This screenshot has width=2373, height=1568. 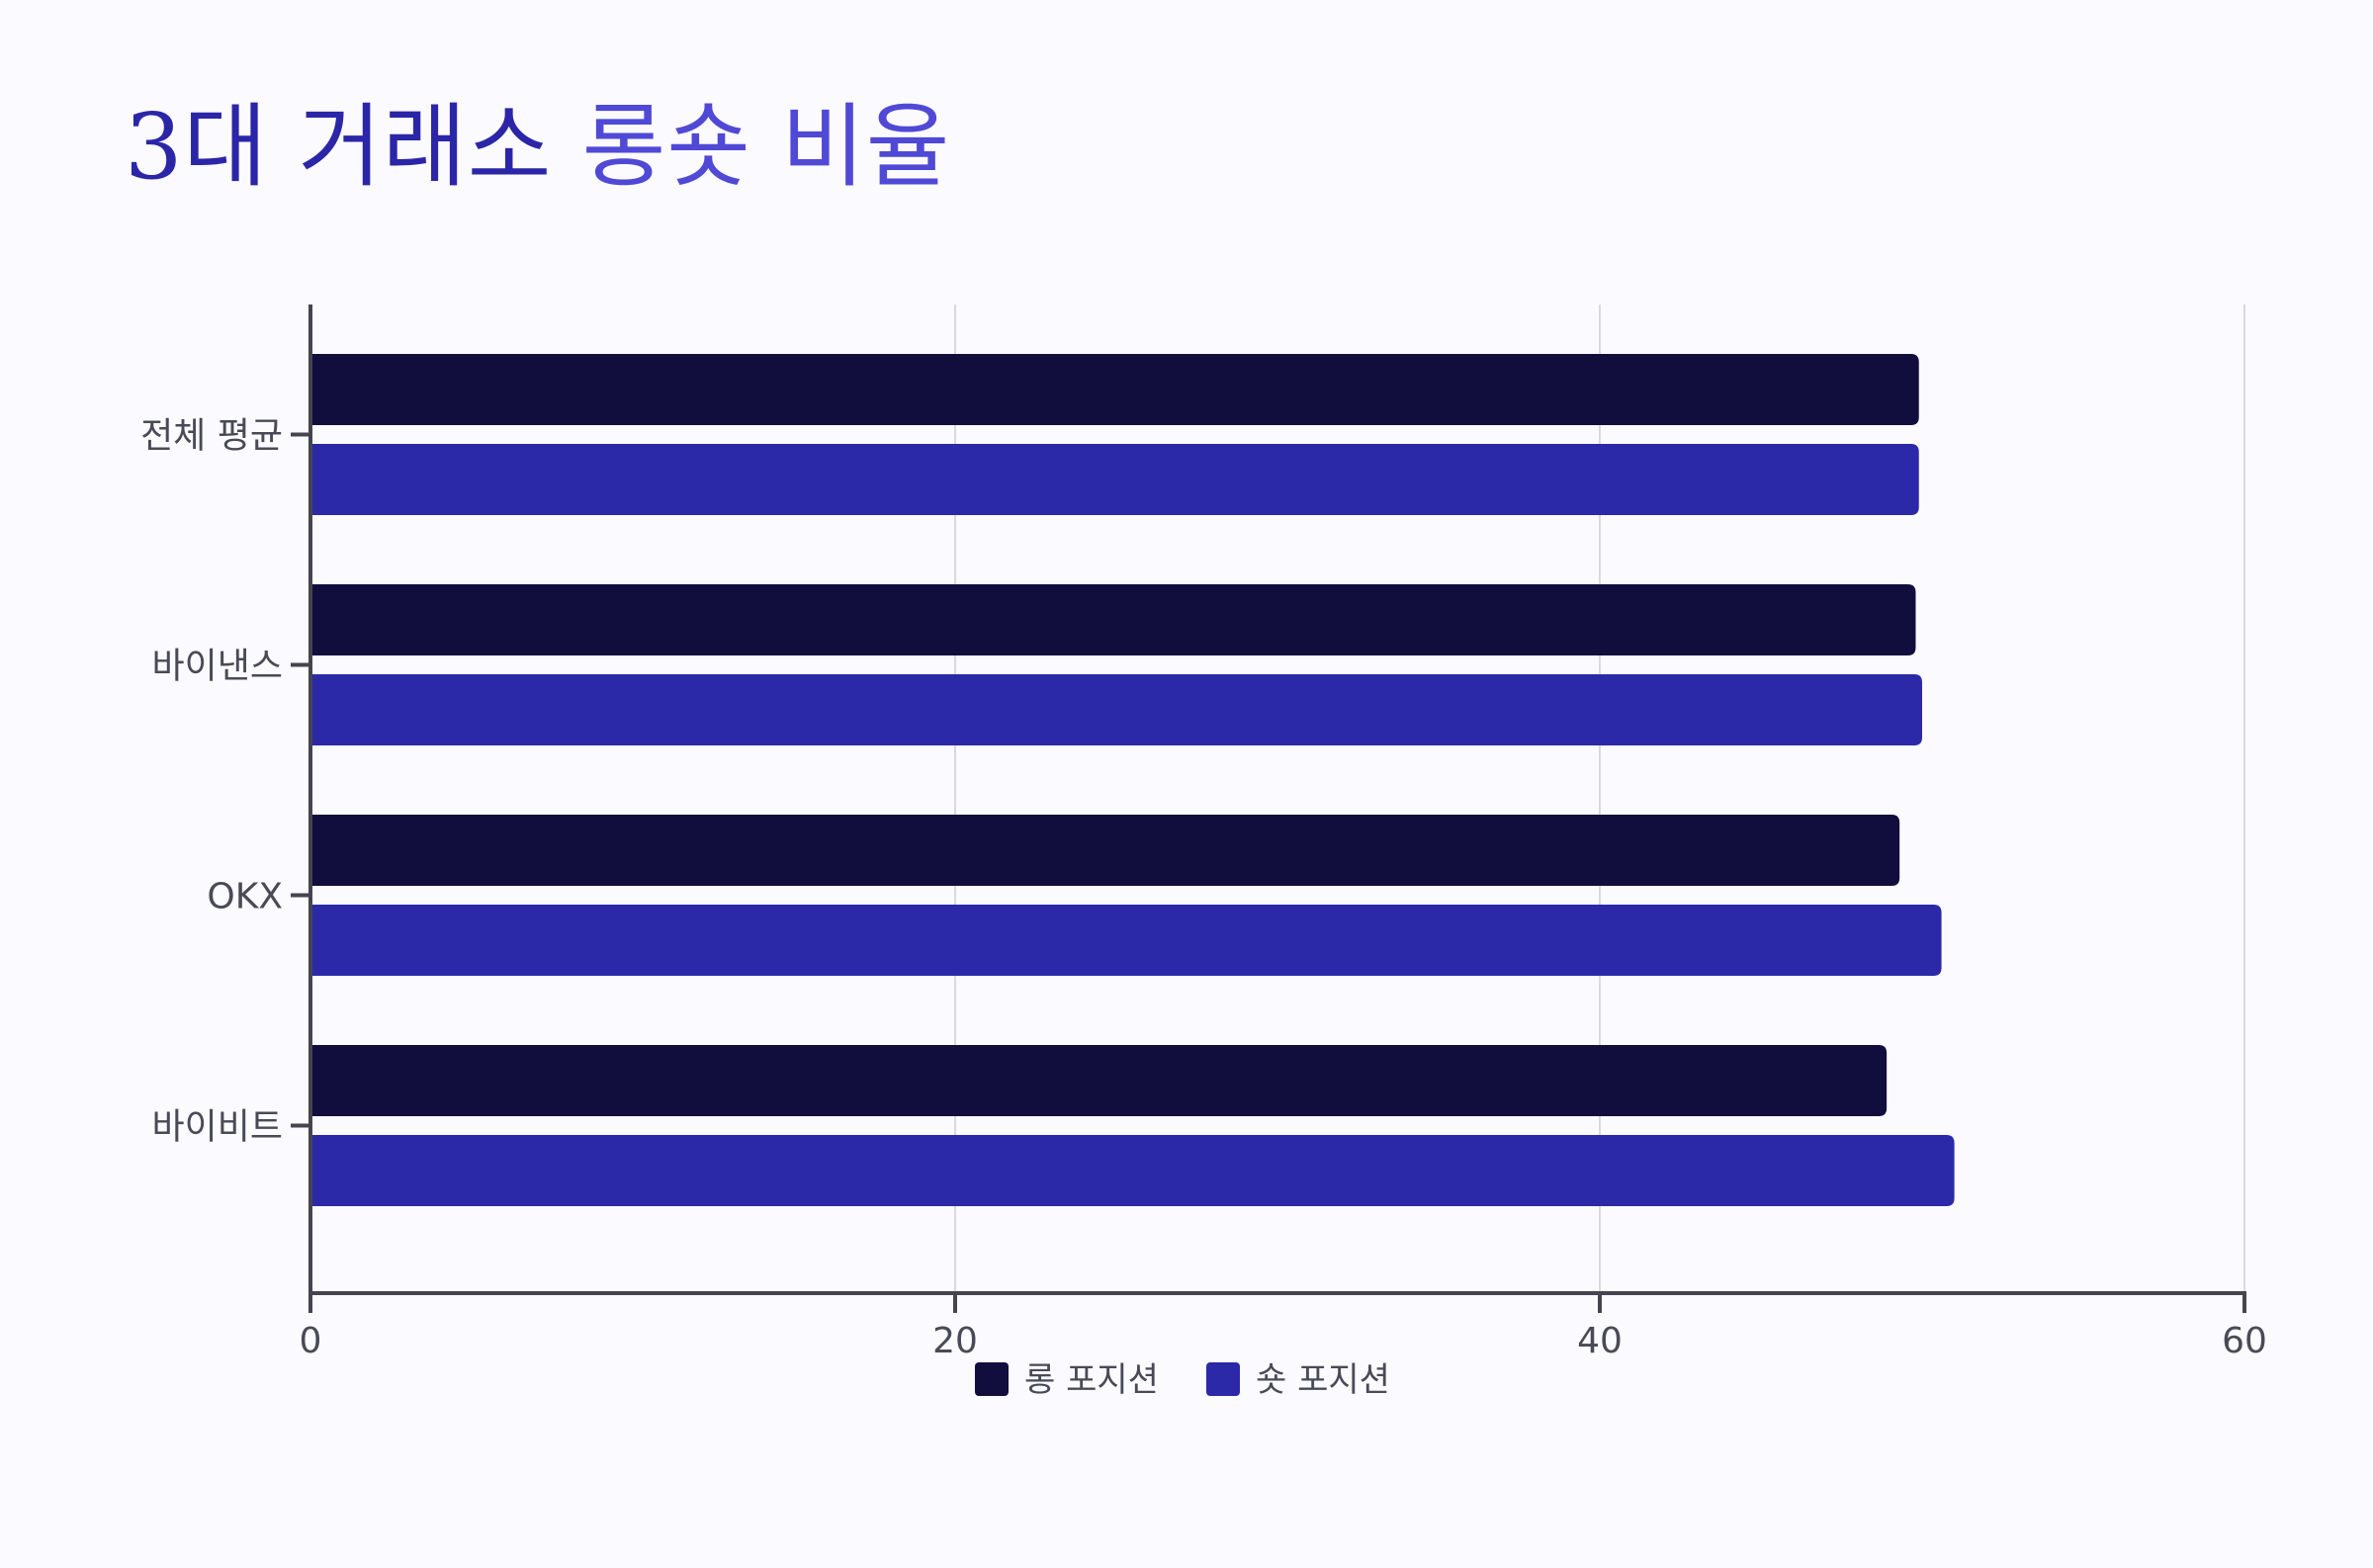 I want to click on category-label: 바이낸스, so click(x=217, y=667).